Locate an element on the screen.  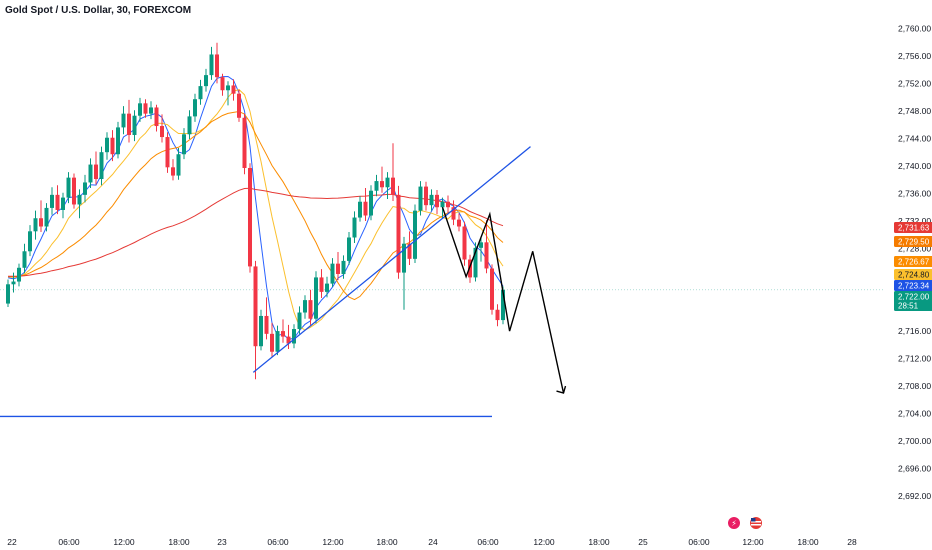
y-tick-label: 2,692.00 is located at coordinates (914, 496).